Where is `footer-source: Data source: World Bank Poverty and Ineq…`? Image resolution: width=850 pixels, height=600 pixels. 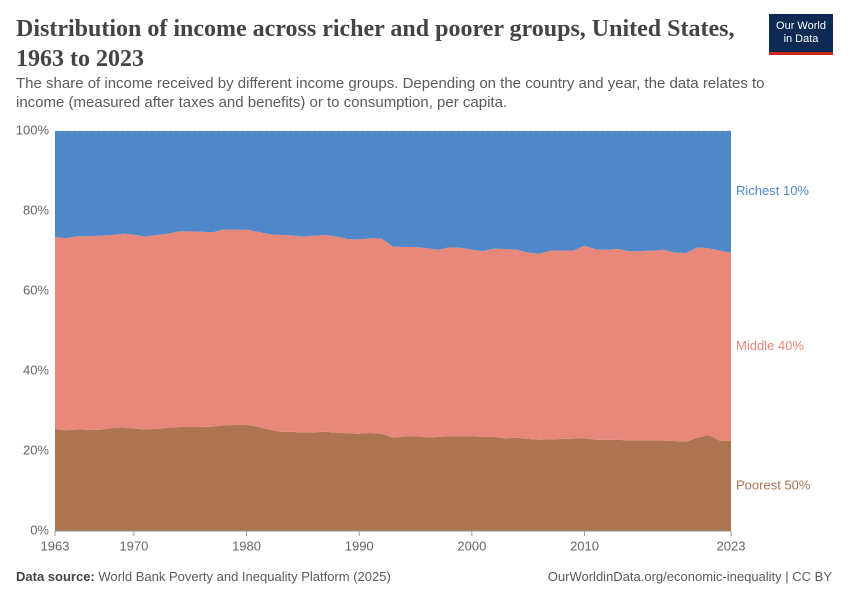 footer-source: Data source: World Bank Poverty and Ineq… is located at coordinates (203, 576).